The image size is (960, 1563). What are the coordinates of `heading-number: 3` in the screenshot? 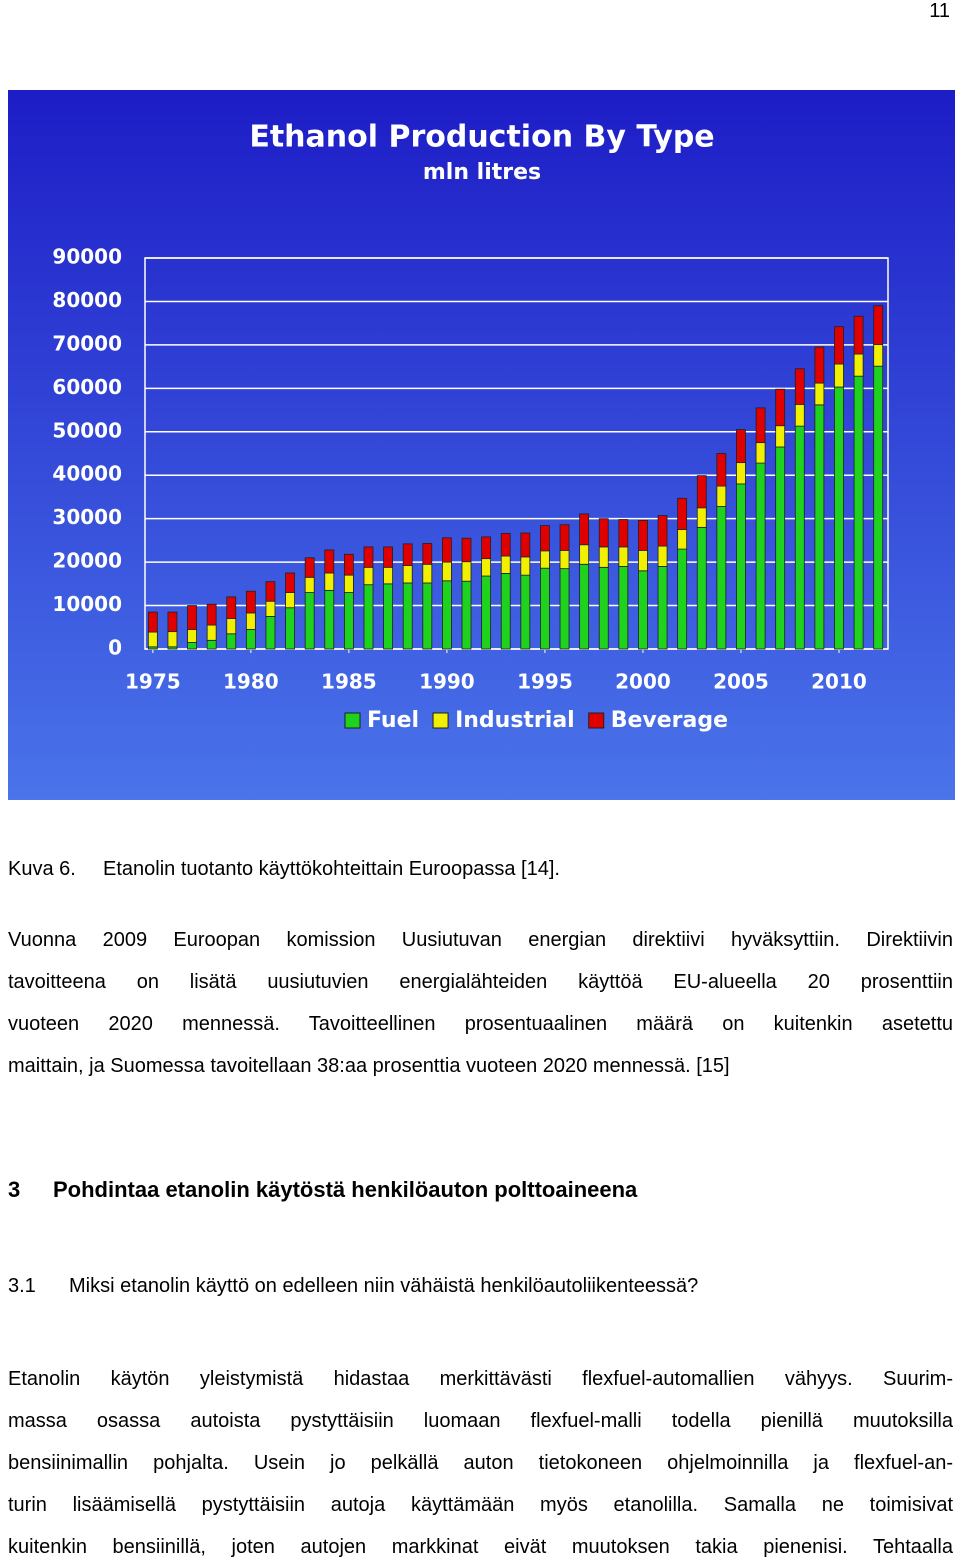 It's located at (14, 1189).